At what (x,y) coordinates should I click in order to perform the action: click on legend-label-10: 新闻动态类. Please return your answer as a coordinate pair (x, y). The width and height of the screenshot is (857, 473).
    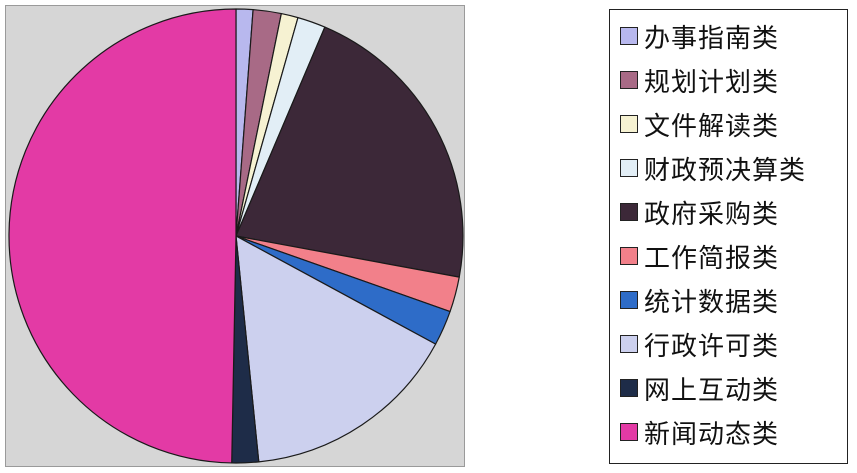
    Looking at the image, I should click on (712, 434).